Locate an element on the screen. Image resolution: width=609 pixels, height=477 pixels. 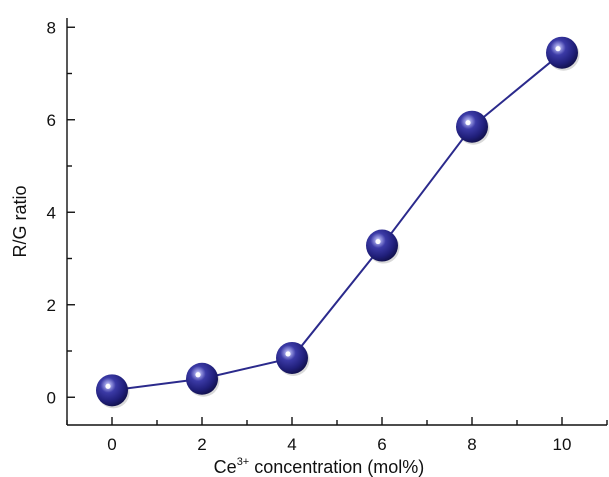
y-tick-label: 8 is located at coordinates (51, 27).